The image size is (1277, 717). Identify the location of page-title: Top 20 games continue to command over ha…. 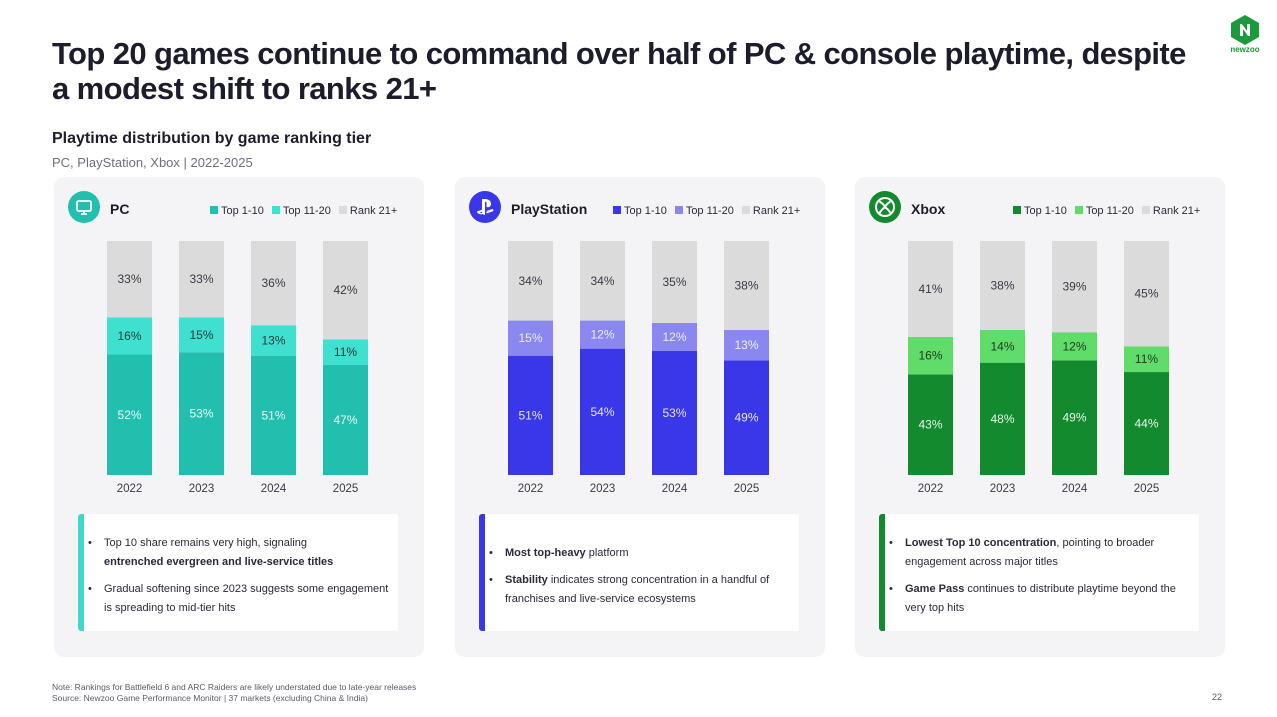
(619, 71).